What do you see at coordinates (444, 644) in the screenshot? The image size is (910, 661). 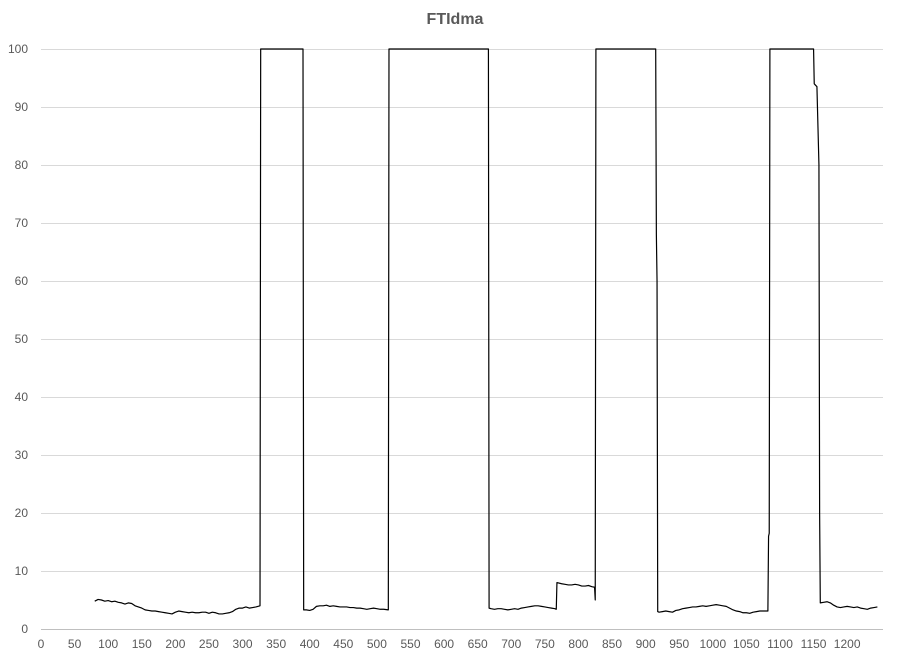 I see `x-tick-label: 600` at bounding box center [444, 644].